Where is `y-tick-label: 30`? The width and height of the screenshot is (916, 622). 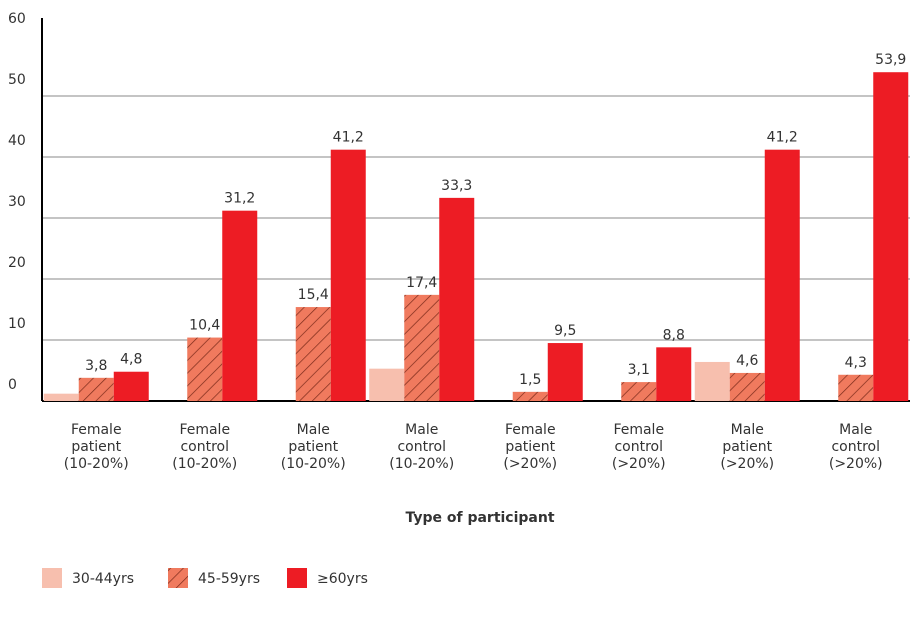 y-tick-label: 30 is located at coordinates (17, 202).